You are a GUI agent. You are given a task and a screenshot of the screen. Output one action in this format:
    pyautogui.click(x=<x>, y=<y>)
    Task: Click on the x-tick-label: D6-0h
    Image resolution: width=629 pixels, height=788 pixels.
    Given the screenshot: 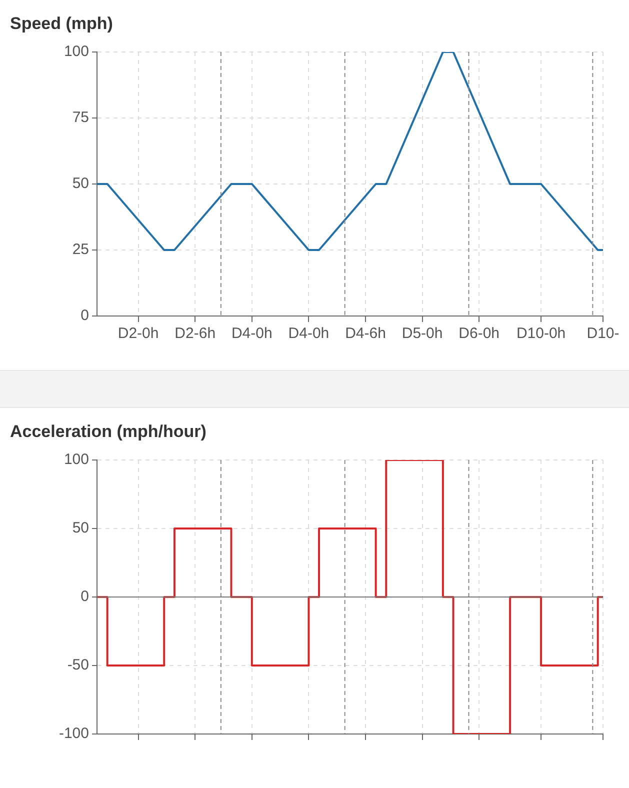 What is the action you would take?
    pyautogui.click(x=479, y=333)
    